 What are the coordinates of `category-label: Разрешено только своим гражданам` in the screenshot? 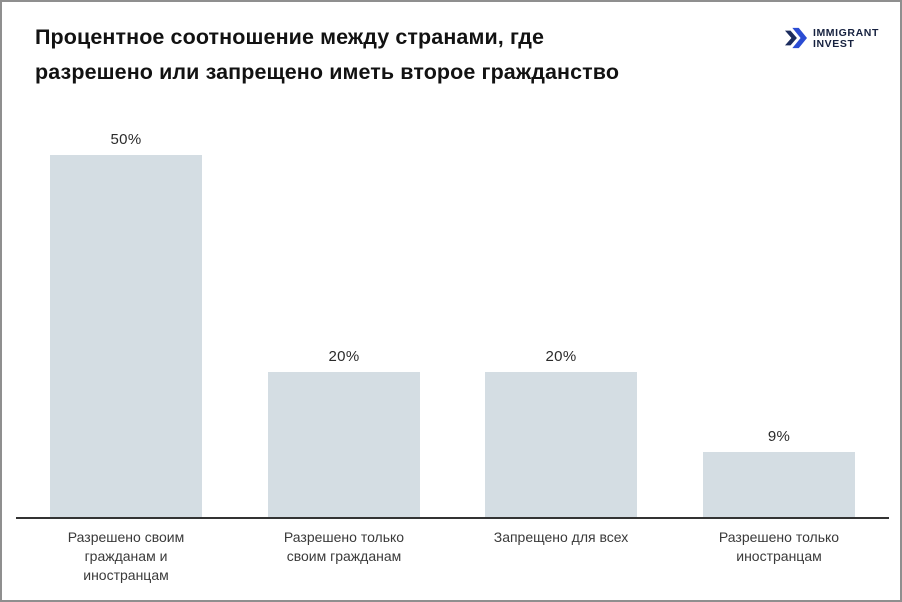 It's located at (344, 547).